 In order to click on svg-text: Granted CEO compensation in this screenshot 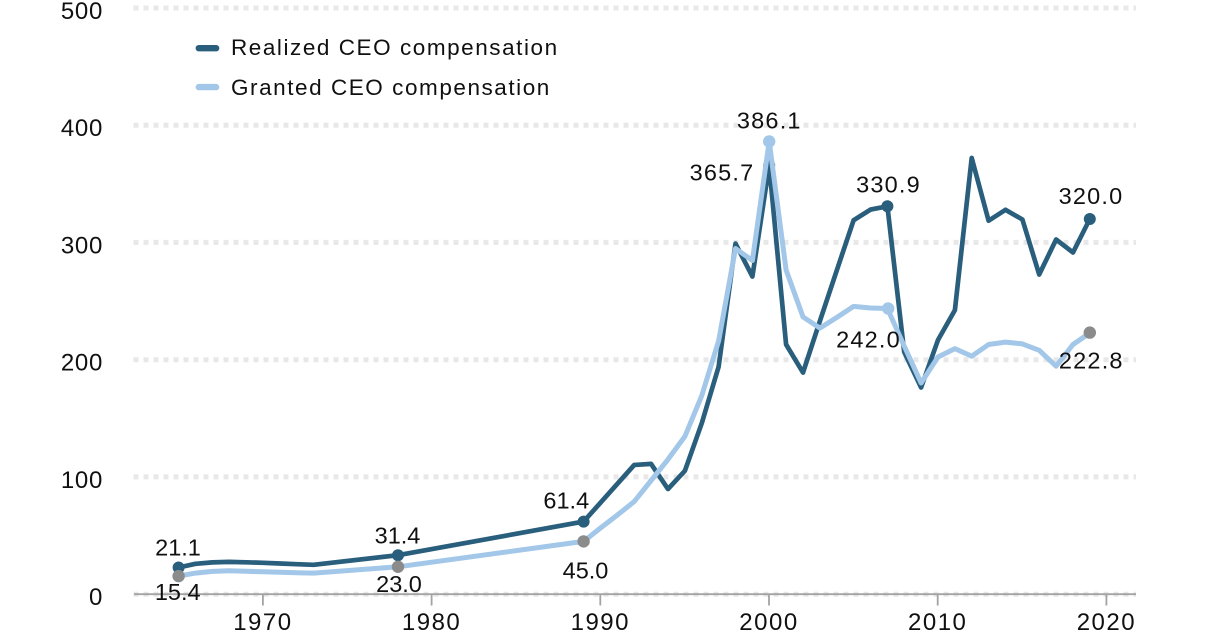, I will do `click(391, 87)`.